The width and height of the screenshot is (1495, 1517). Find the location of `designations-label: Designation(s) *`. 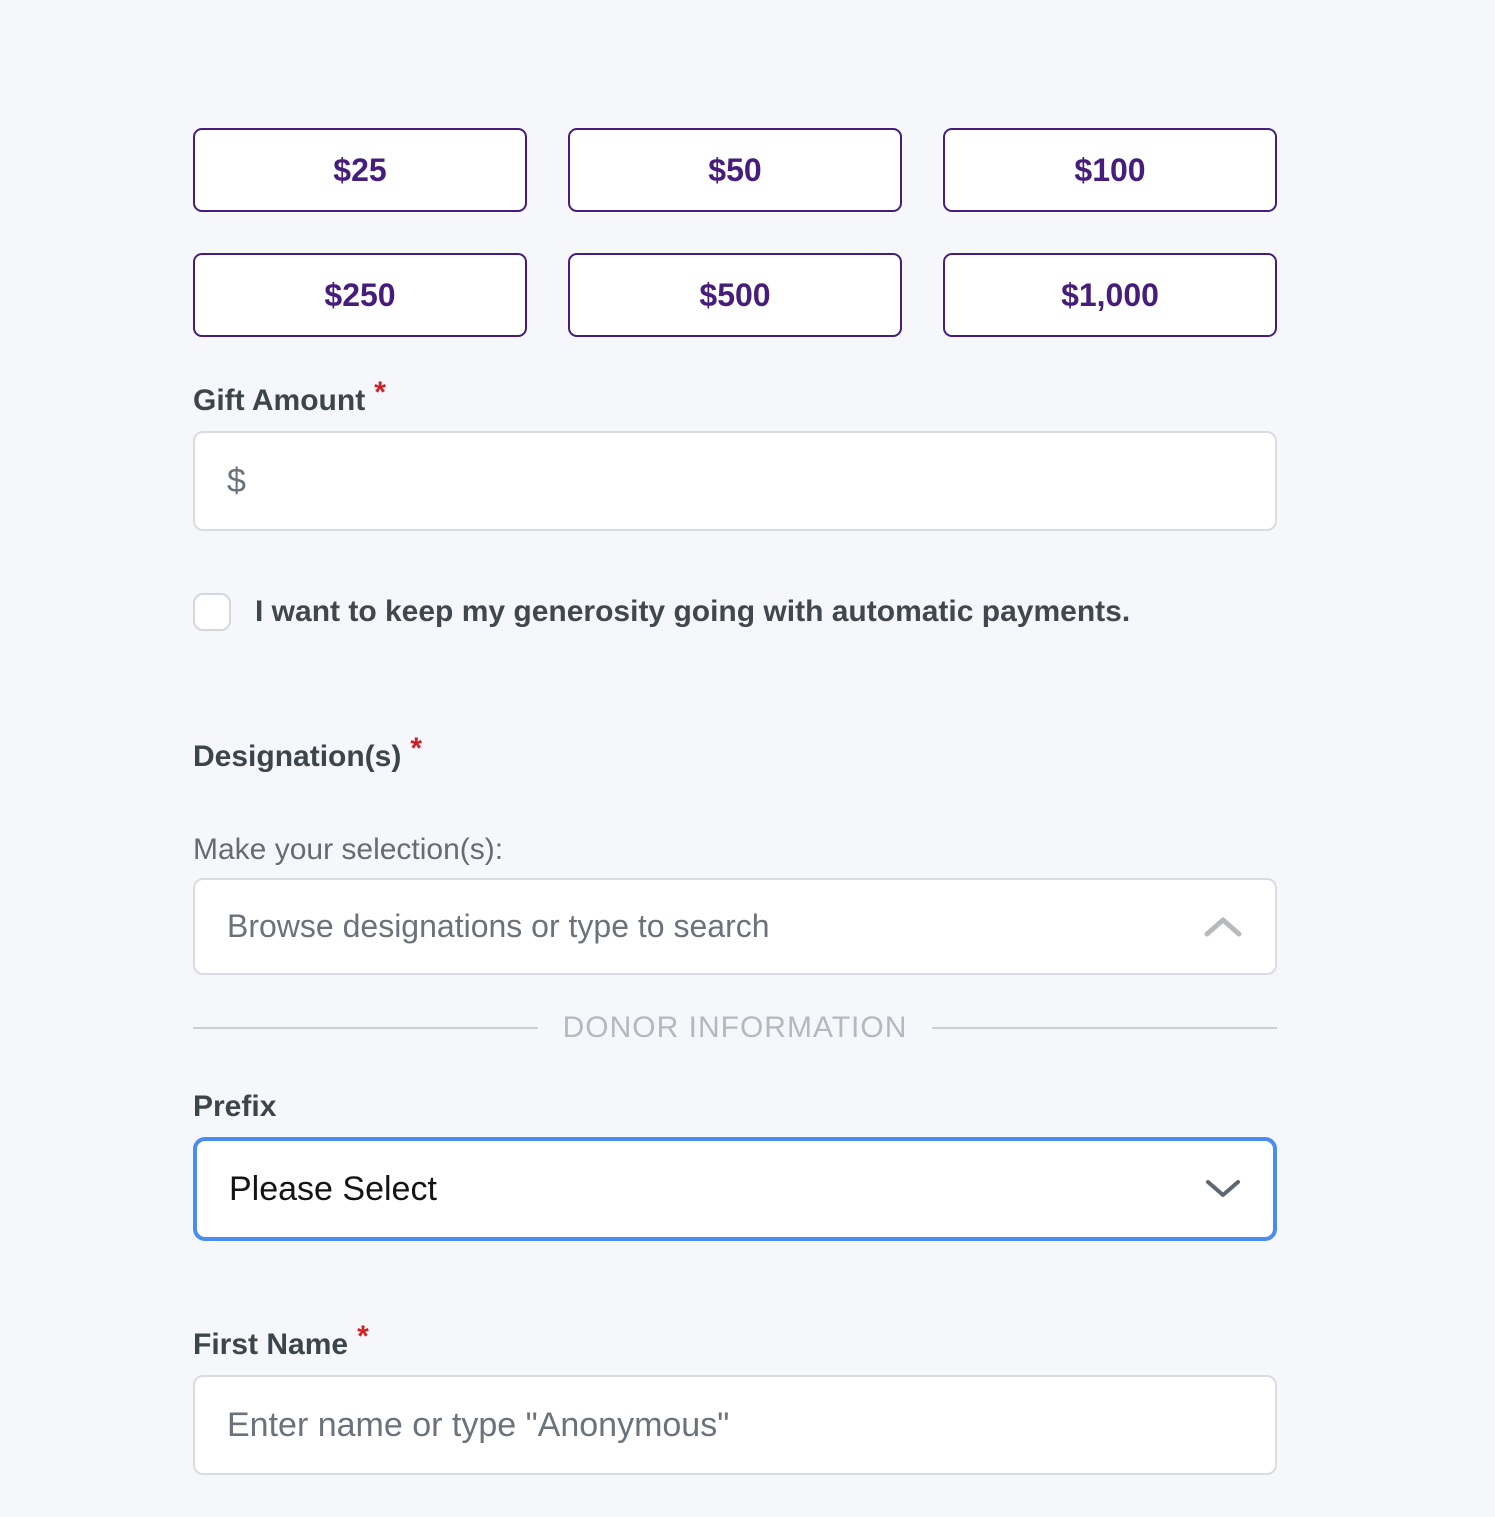

designations-label: Designation(s) * is located at coordinates (735, 753).